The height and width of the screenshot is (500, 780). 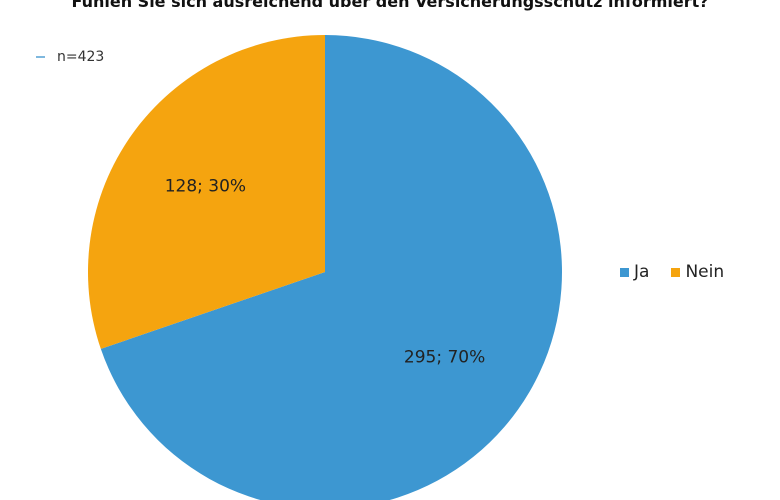 I want to click on data-label-ja: 295; 70%, so click(x=444, y=357).